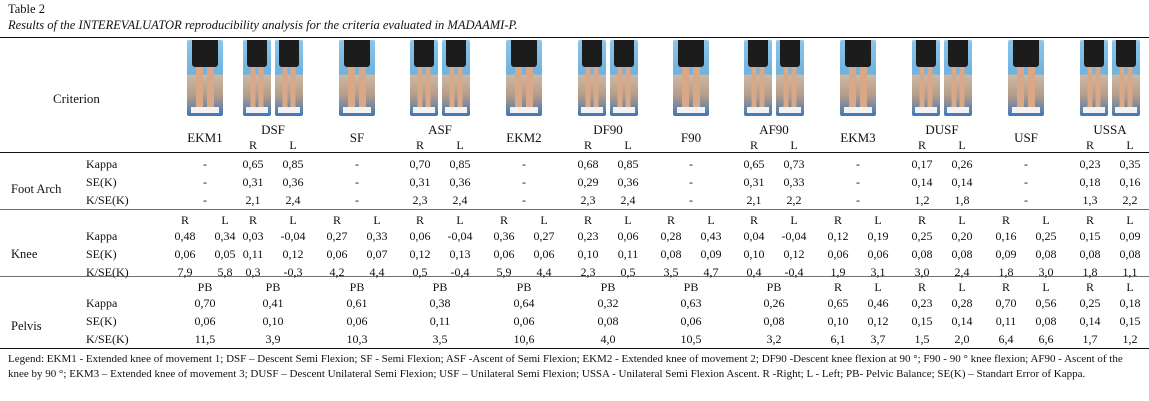  I want to click on table-cell: 6,6, so click(1046, 339).